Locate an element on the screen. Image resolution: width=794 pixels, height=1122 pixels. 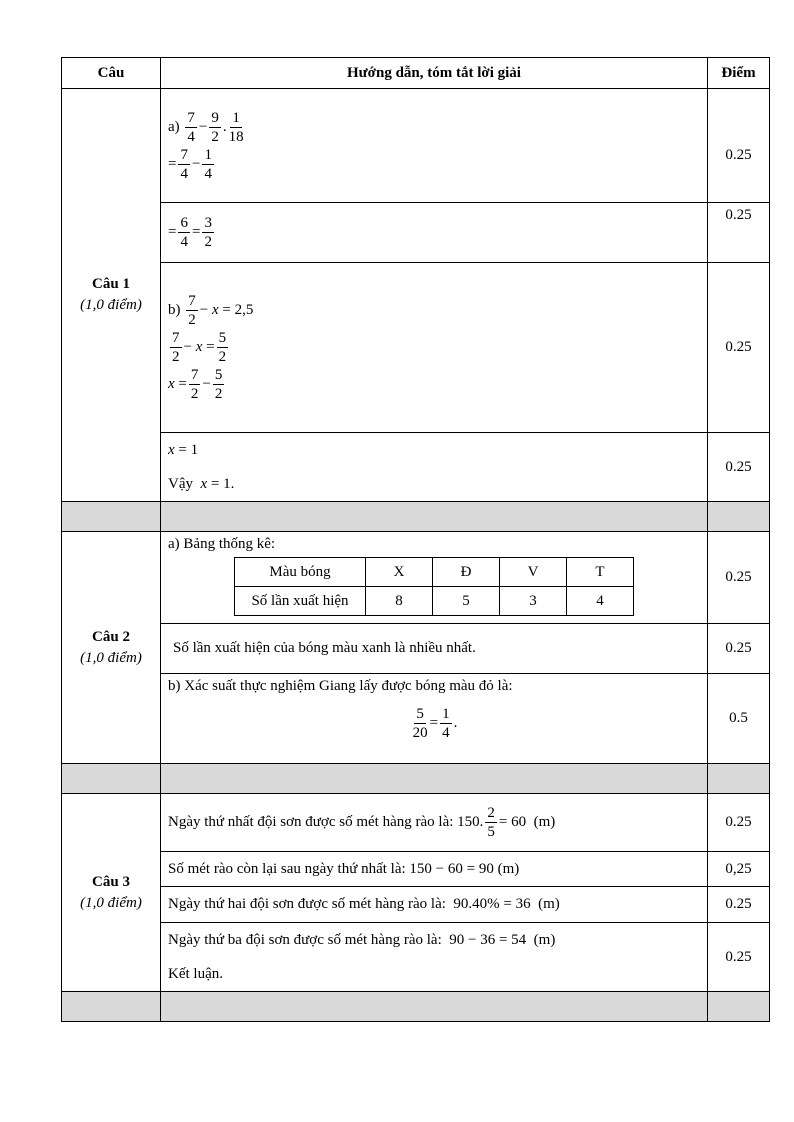
q1-label: Câu 1 (1,0 điểm) is located at coordinates (111, 295).